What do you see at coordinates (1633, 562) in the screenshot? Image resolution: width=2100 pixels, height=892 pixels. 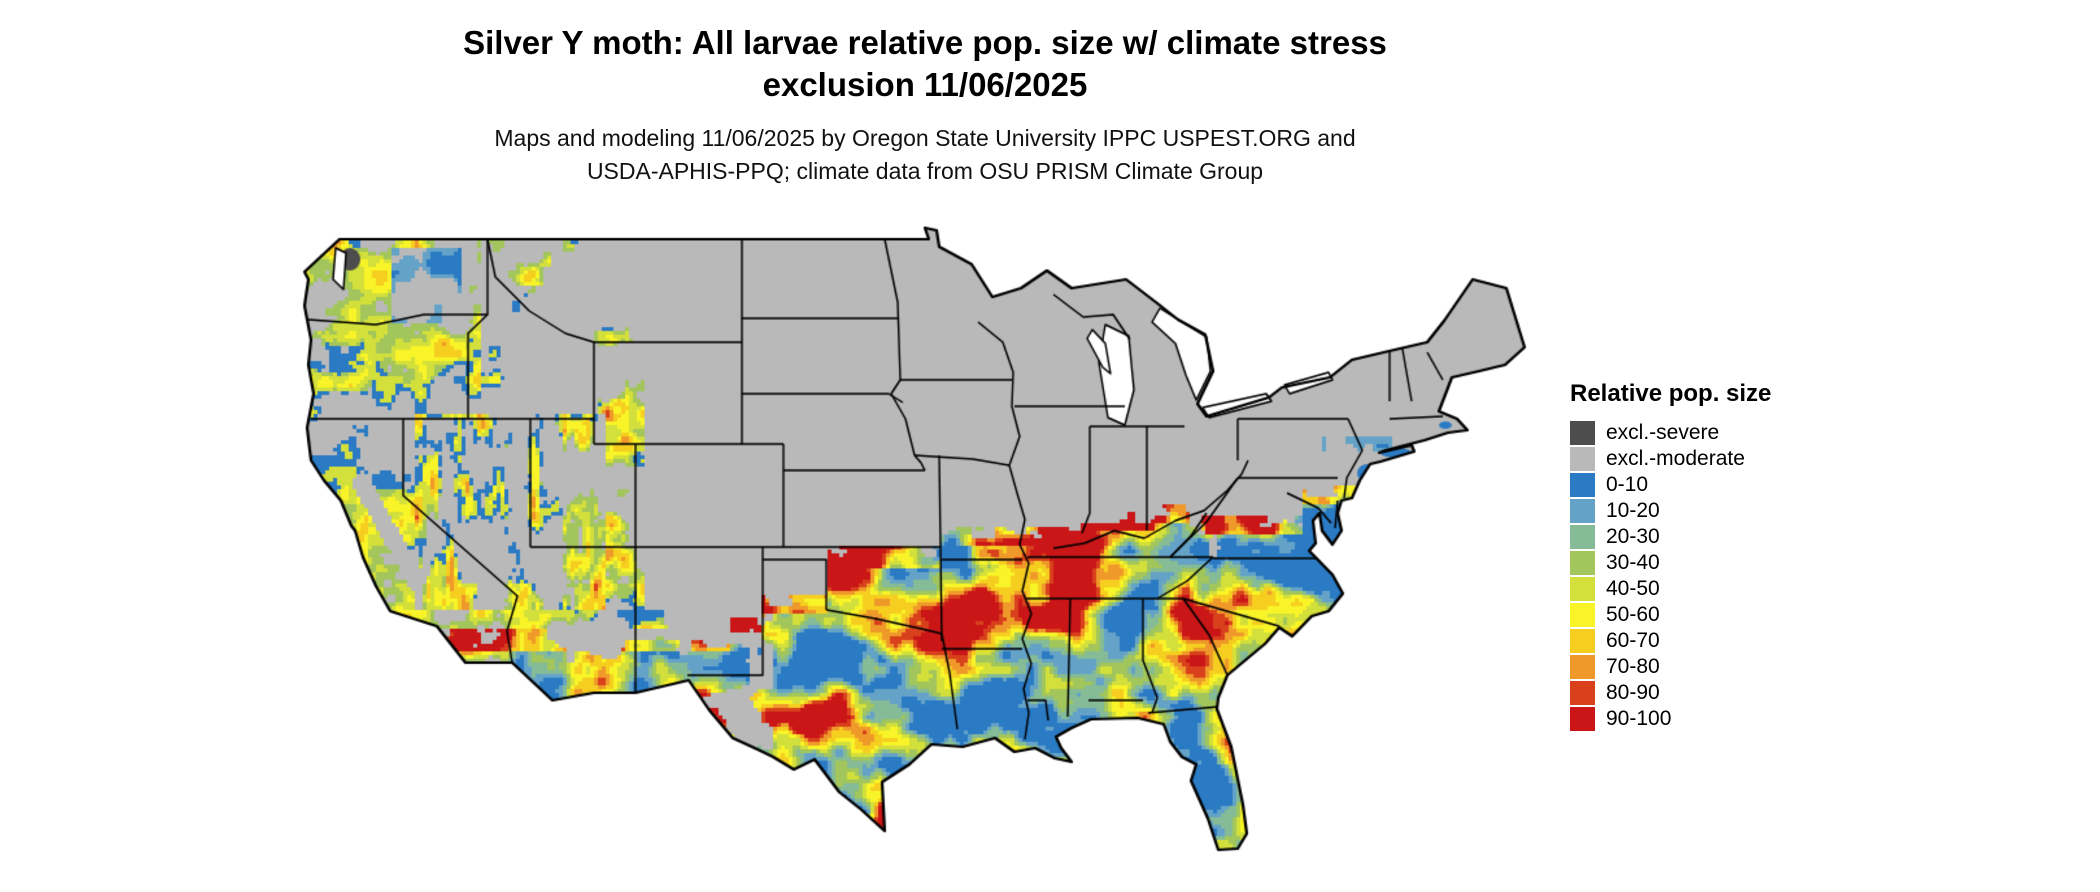 I see `legend-label: 30-40` at bounding box center [1633, 562].